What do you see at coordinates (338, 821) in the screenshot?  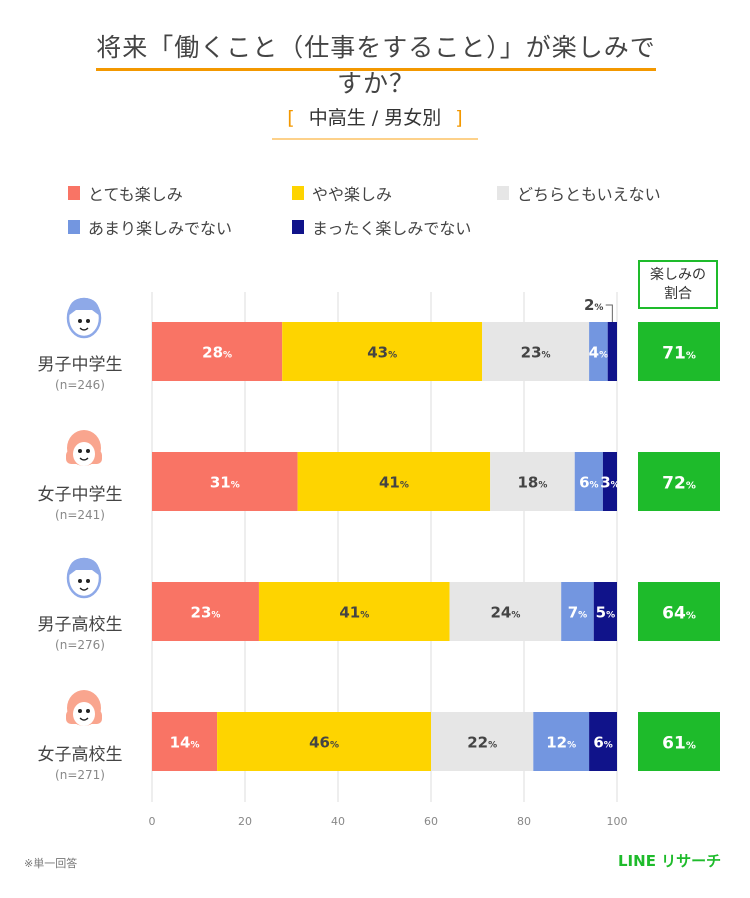 I see `x-tick-label: 40` at bounding box center [338, 821].